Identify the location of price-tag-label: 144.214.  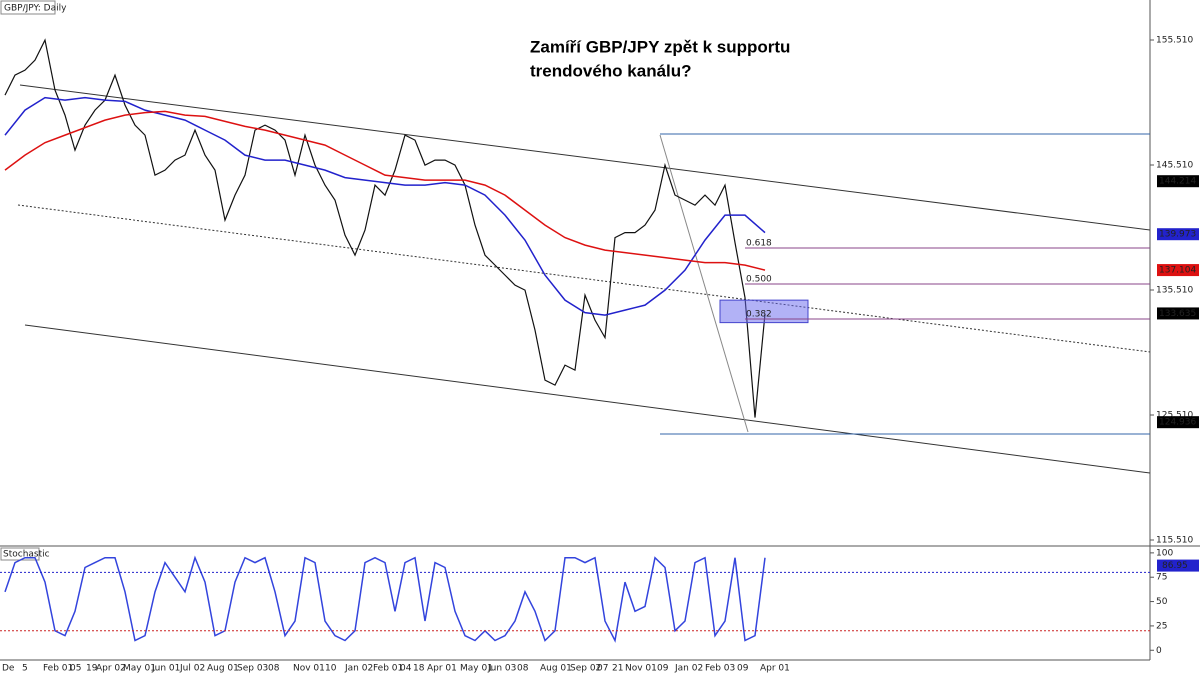
(1177, 182).